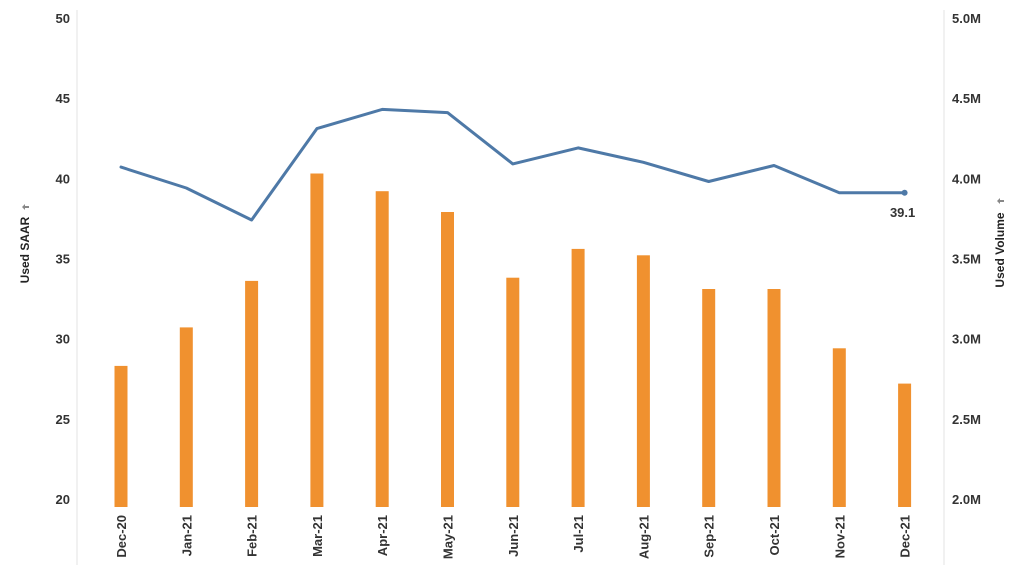  I want to click on data-label: 39.1, so click(902, 212).